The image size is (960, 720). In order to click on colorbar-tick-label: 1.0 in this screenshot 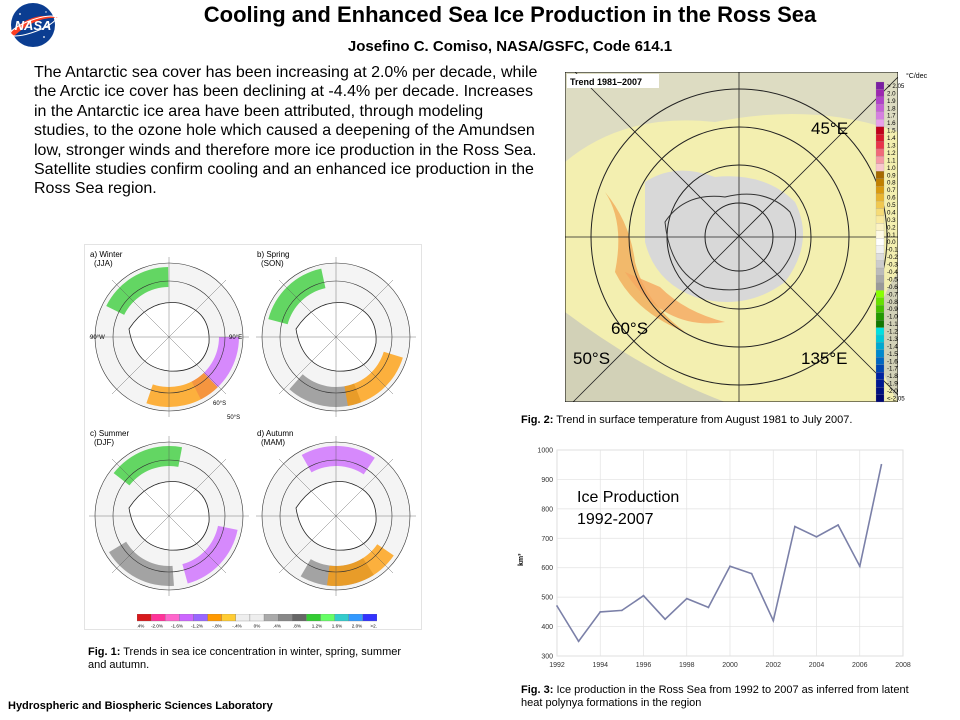, I will do `click(891, 168)`.